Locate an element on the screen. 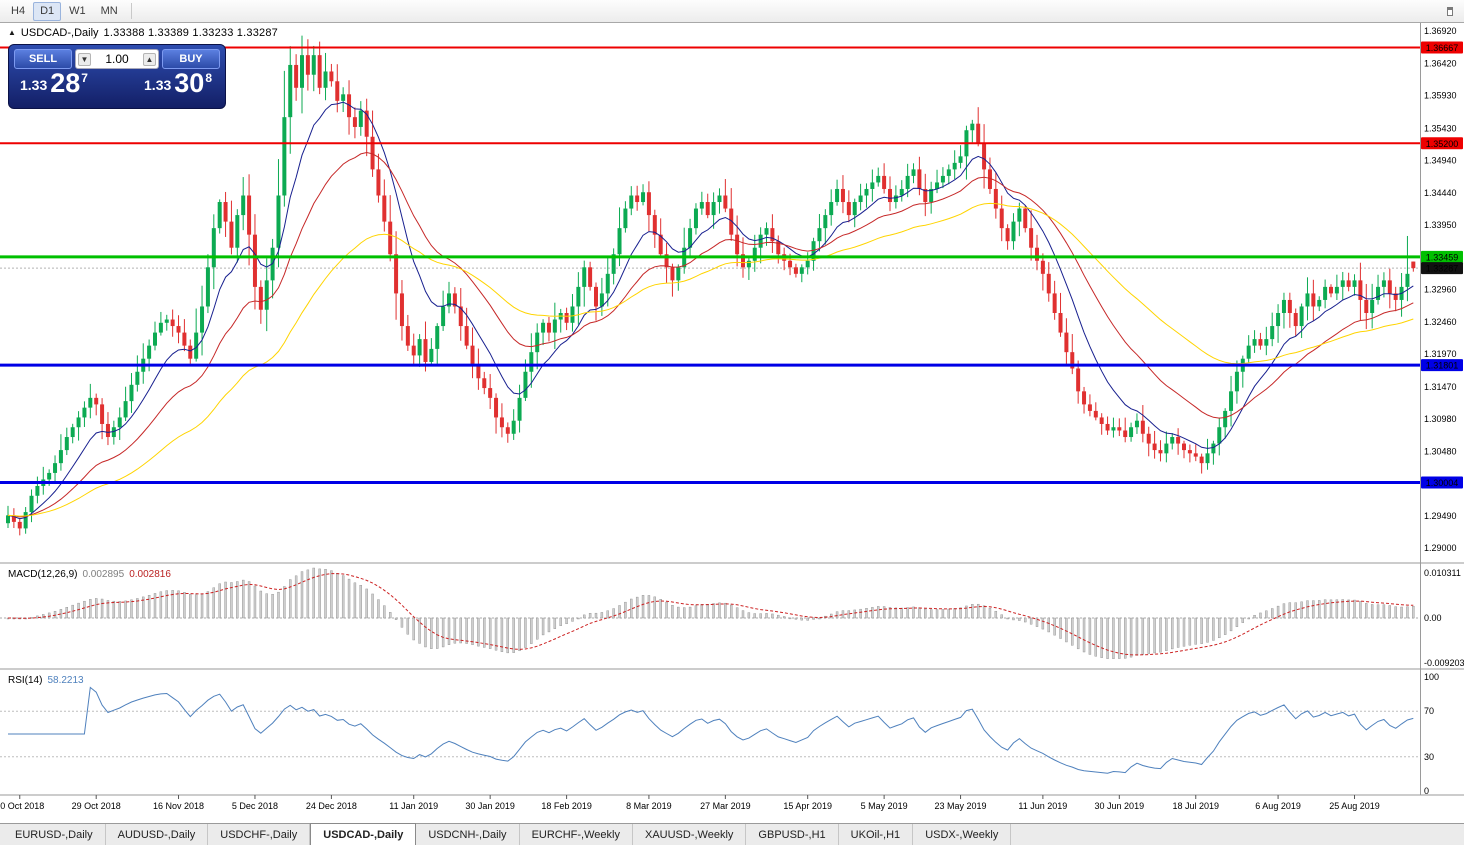 The image size is (1464, 845). svg-text: 1.30004 is located at coordinates (1442, 483).